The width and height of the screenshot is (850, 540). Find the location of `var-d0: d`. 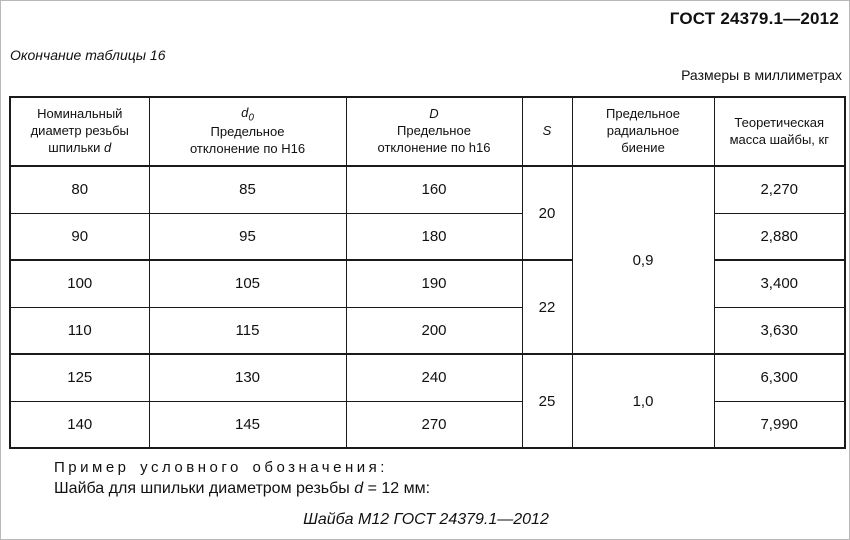

var-d0: d is located at coordinates (245, 112).